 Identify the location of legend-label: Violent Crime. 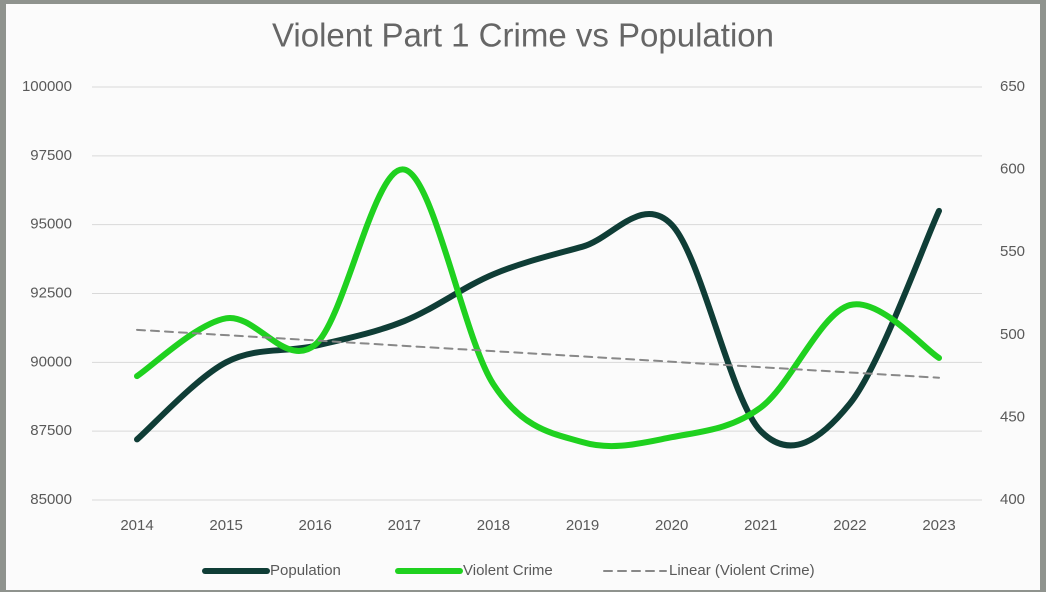
(508, 570).